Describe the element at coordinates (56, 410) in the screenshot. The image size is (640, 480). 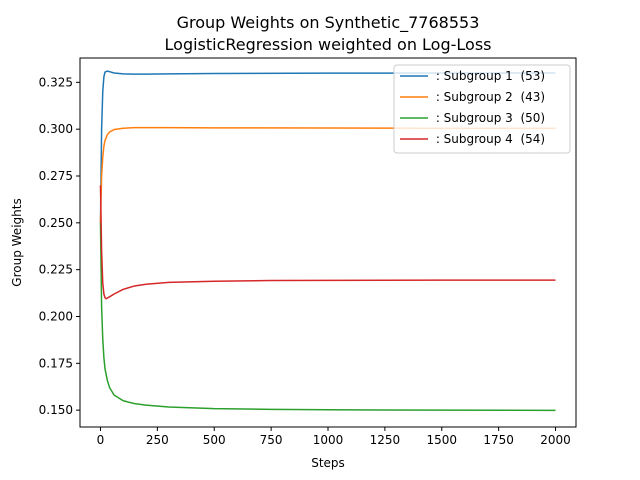
I see `y-tick-label: 0.150` at that location.